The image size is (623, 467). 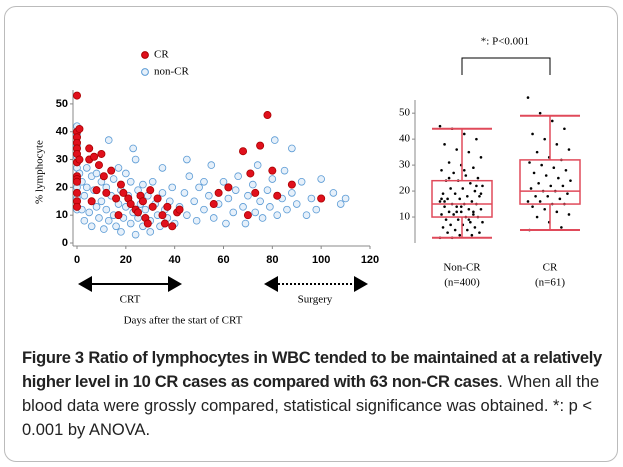 I want to click on x-tick-label: CR, so click(x=550, y=268).